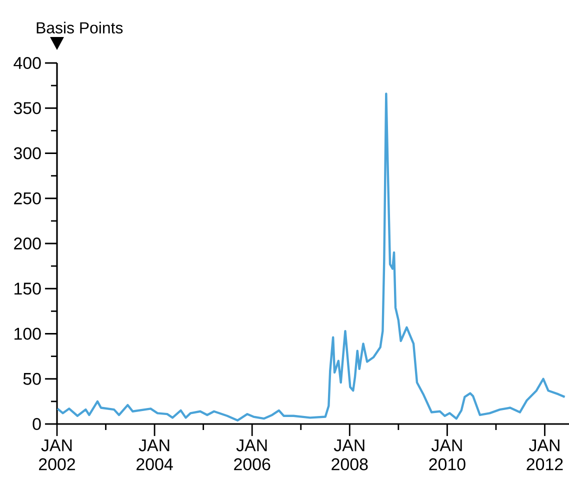 Image resolution: width=569 pixels, height=490 pixels. What do you see at coordinates (27, 198) in the screenshot?
I see `y-tick-label: 250` at bounding box center [27, 198].